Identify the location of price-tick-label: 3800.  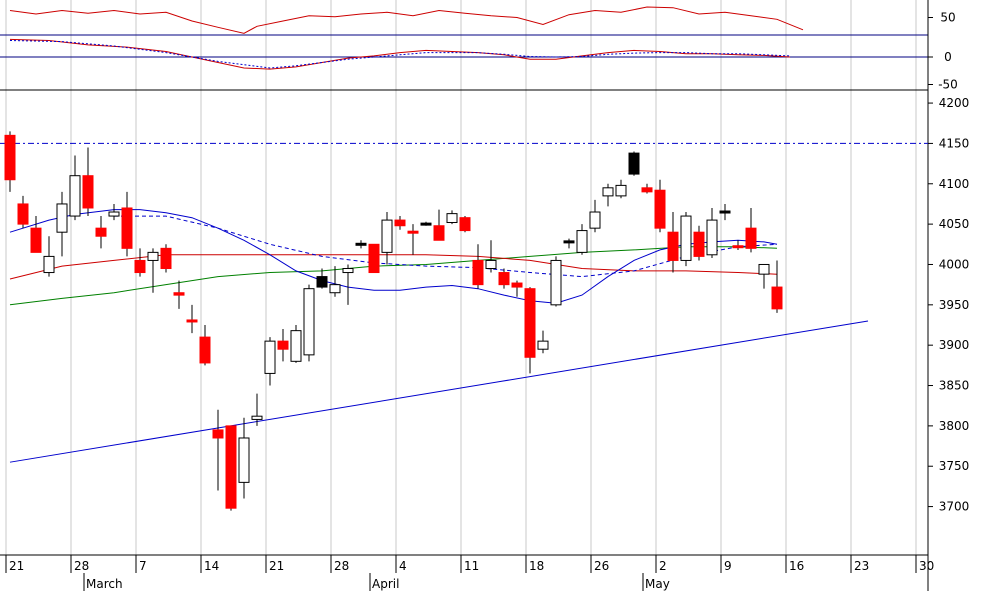
(954, 426).